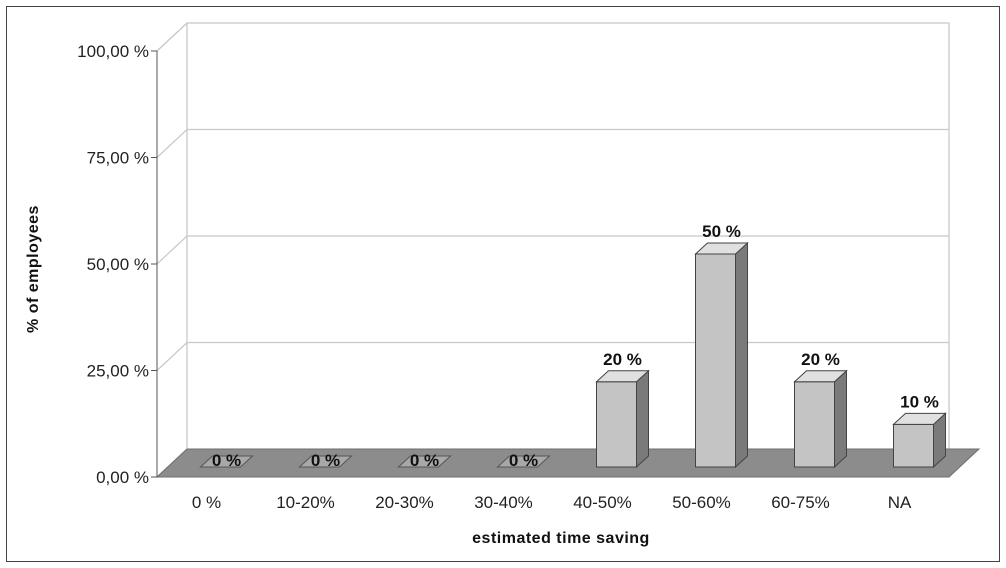 The width and height of the screenshot is (1006, 568). Describe the element at coordinates (919, 401) in the screenshot. I see `data-label: 10 %` at that location.